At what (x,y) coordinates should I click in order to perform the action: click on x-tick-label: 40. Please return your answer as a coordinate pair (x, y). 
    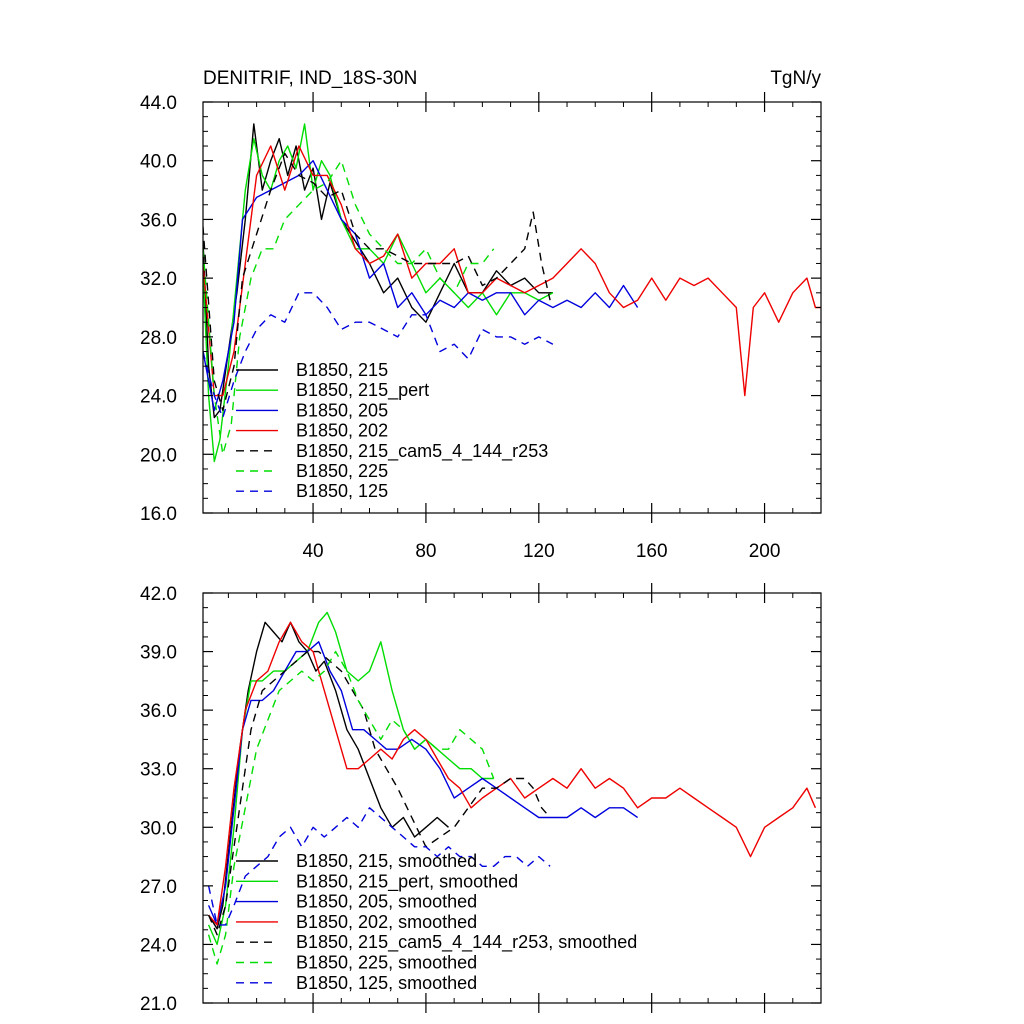
    Looking at the image, I should click on (312, 551).